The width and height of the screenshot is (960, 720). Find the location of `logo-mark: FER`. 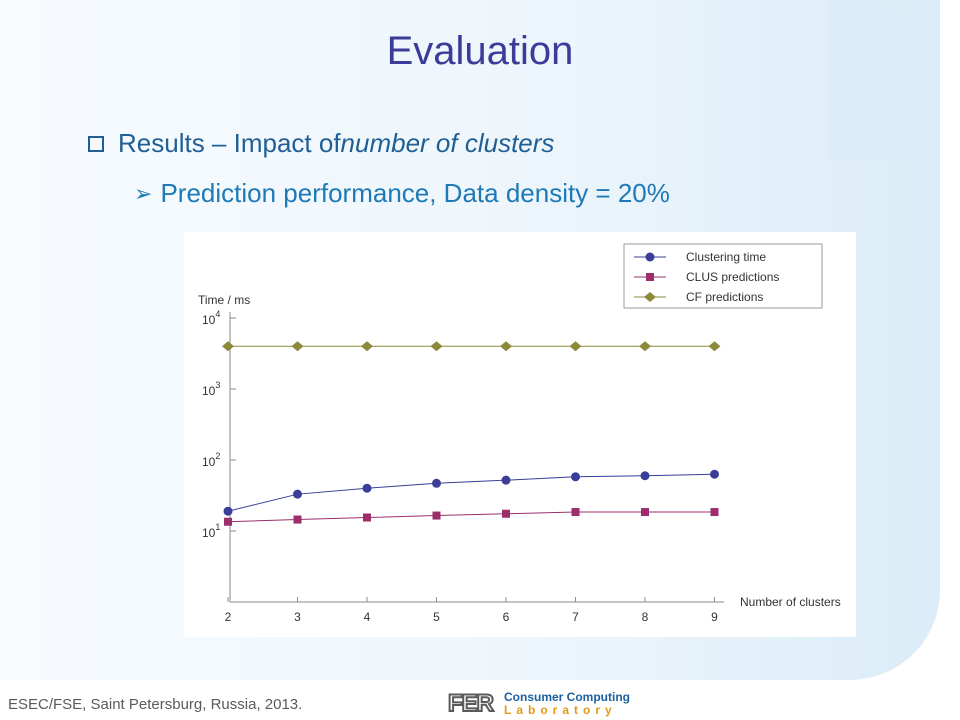

logo-mark: FER is located at coordinates (471, 703).